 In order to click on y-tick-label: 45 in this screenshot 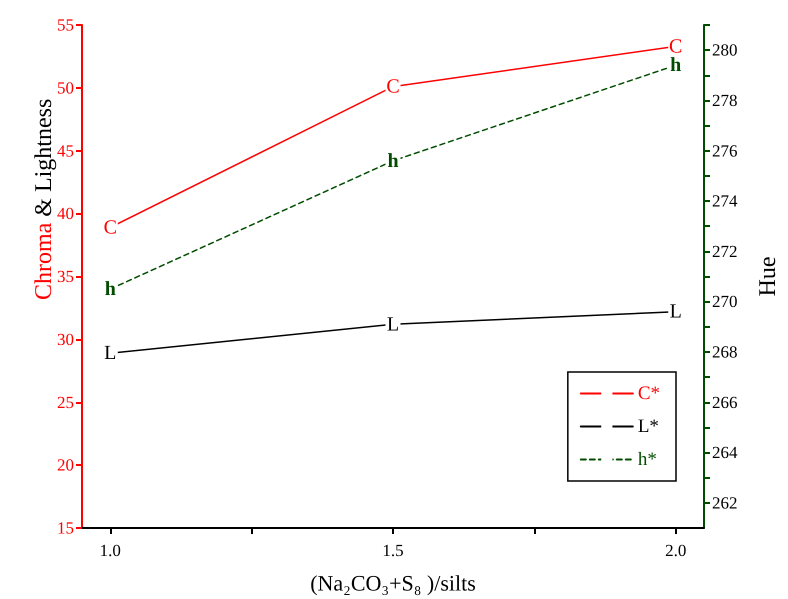, I will do `click(65, 150)`.